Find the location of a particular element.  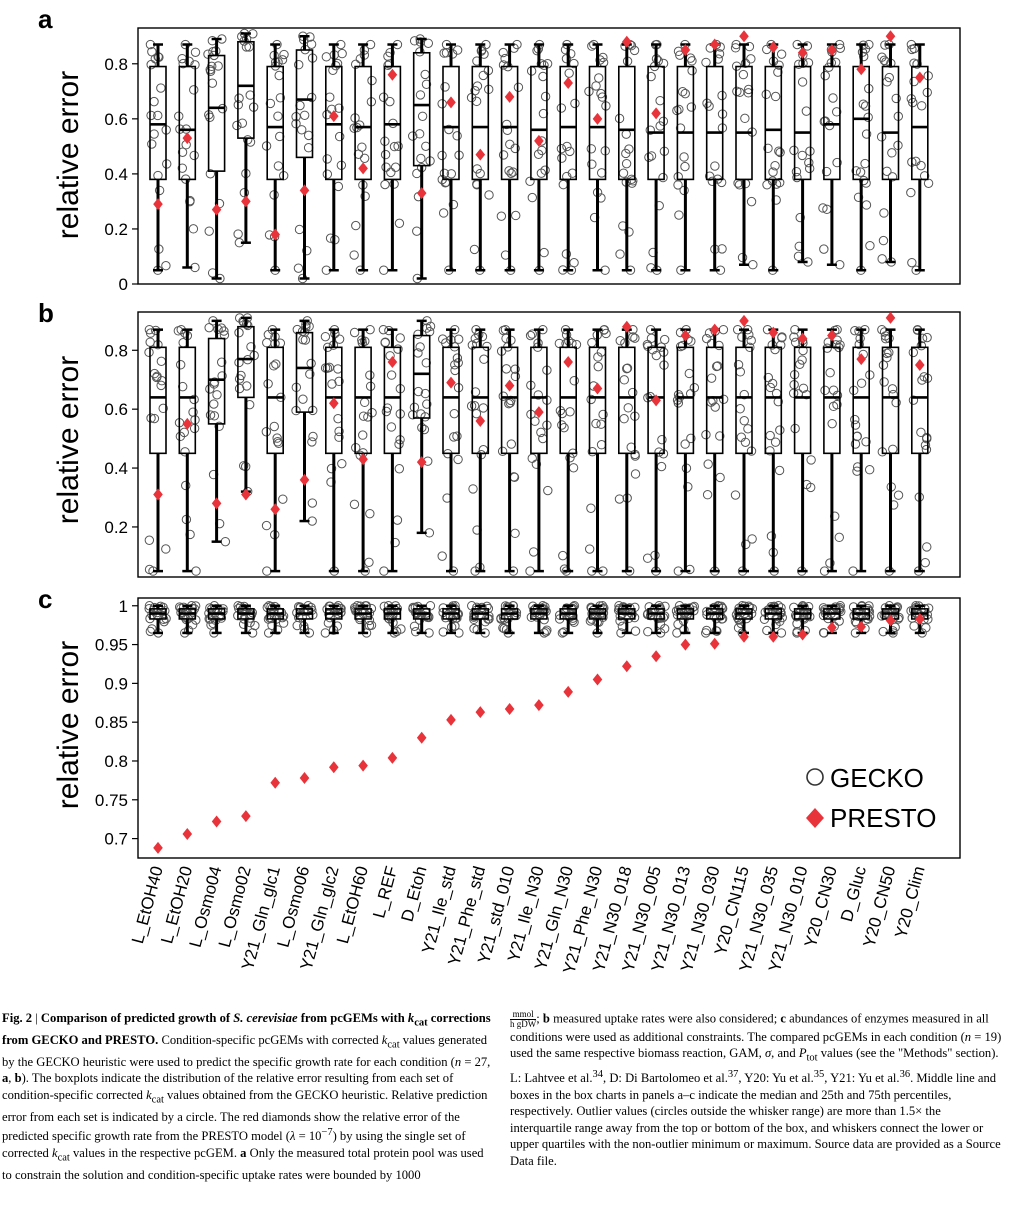

caption-b-ref-2: b is located at coordinates (546, 1018).